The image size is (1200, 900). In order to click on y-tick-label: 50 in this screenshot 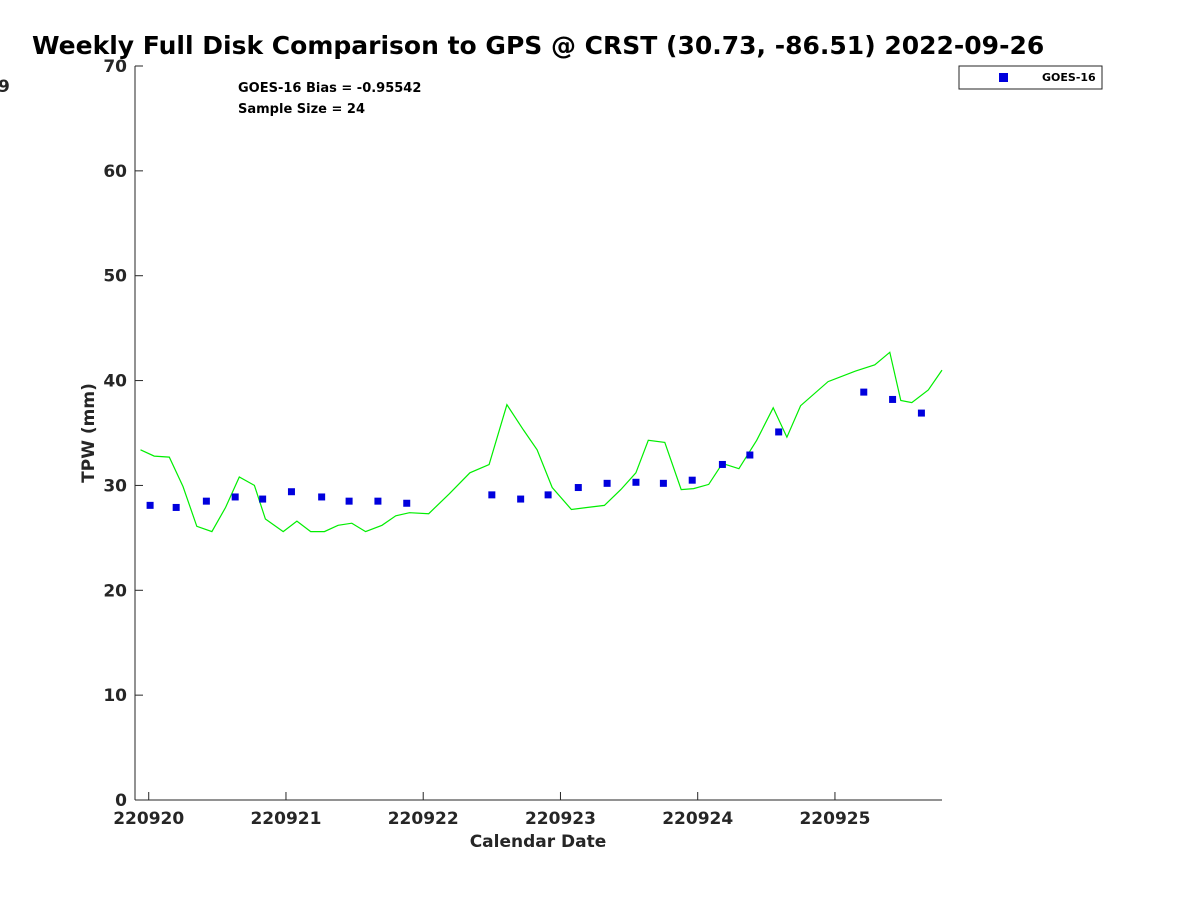, I will do `click(115, 277)`.